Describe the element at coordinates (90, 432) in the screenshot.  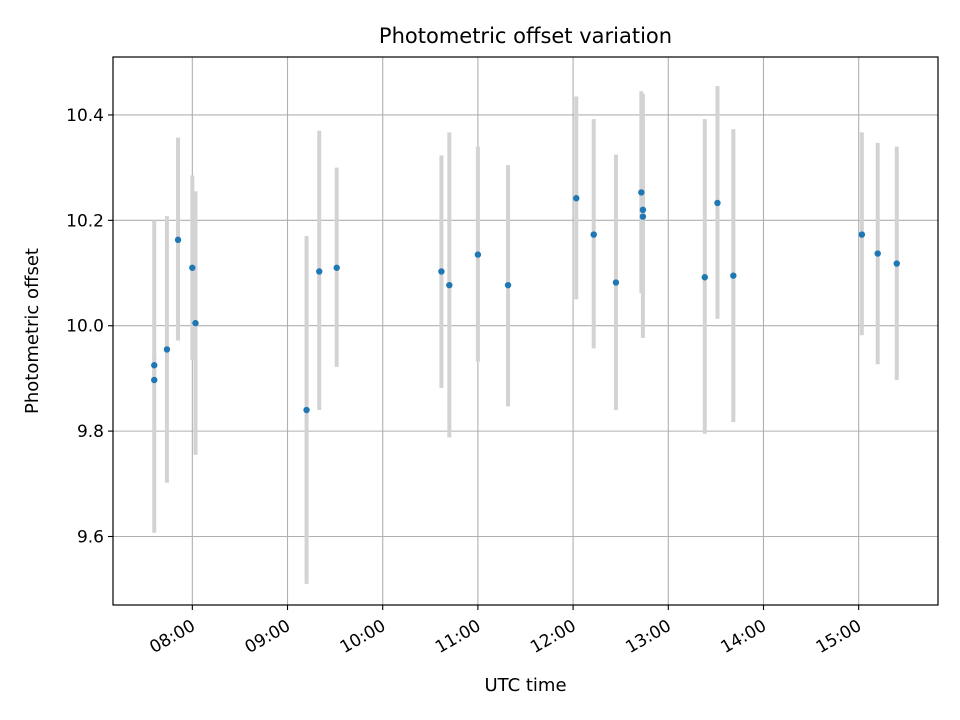
I see `y-tick-label: 9.8` at that location.